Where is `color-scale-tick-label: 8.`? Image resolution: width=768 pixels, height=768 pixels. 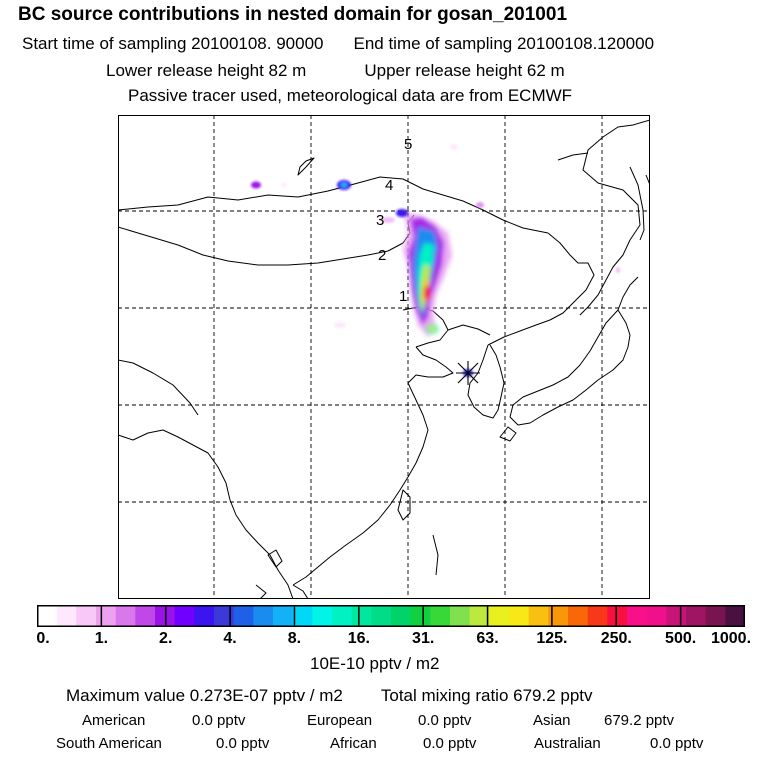
color-scale-tick-label: 8. is located at coordinates (294, 638).